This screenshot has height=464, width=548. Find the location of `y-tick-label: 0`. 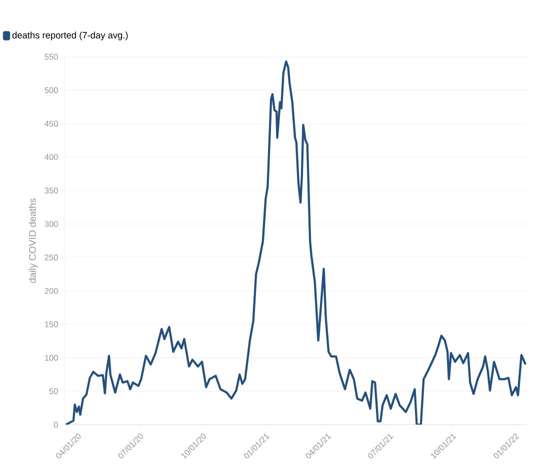

y-tick-label: 0 is located at coordinates (56, 425).